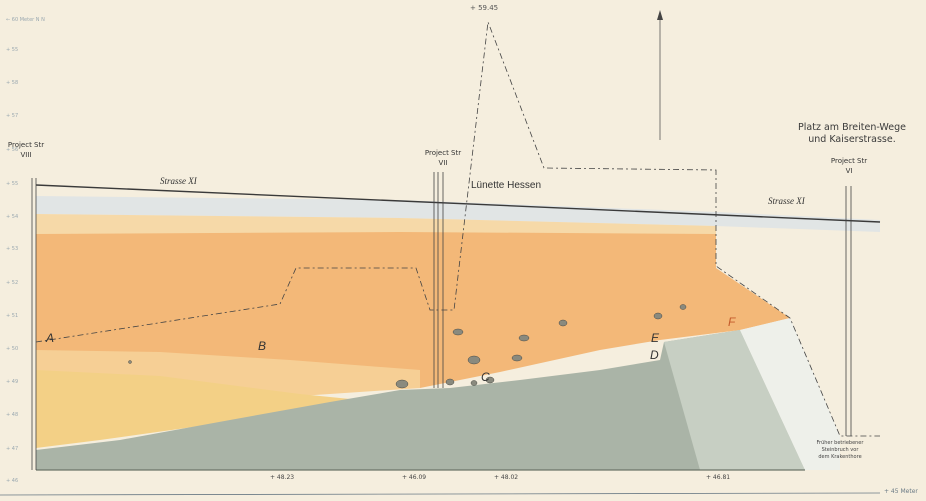 This screenshot has height=501, width=926. What do you see at coordinates (718, 477) in the screenshot?
I see `level-label: + 46.81` at bounding box center [718, 477].